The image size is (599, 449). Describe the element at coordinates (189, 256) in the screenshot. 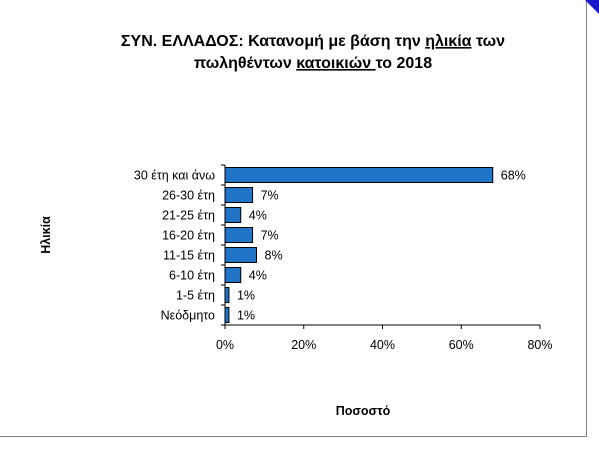

I see `category-label: 11-15 έτη` at that location.